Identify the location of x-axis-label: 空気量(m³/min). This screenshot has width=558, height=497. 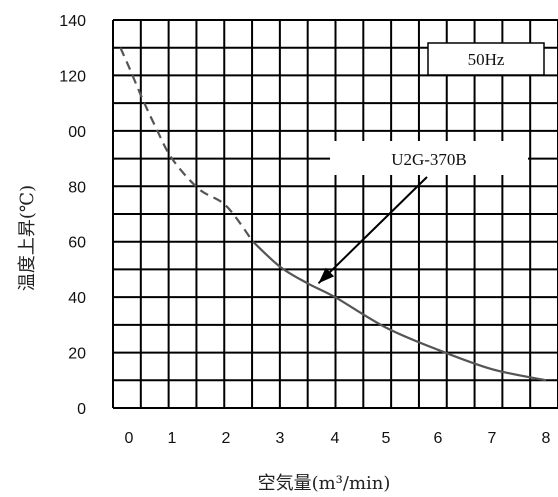
(324, 483).